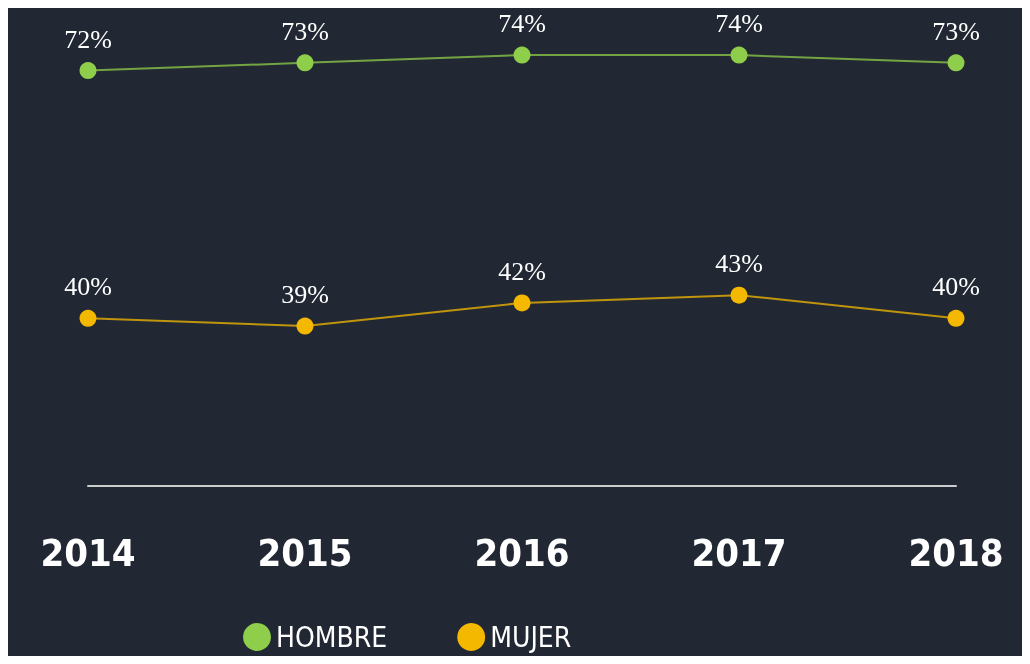 The height and width of the screenshot is (664, 1030). I want to click on data-label: 42%, so click(522, 271).